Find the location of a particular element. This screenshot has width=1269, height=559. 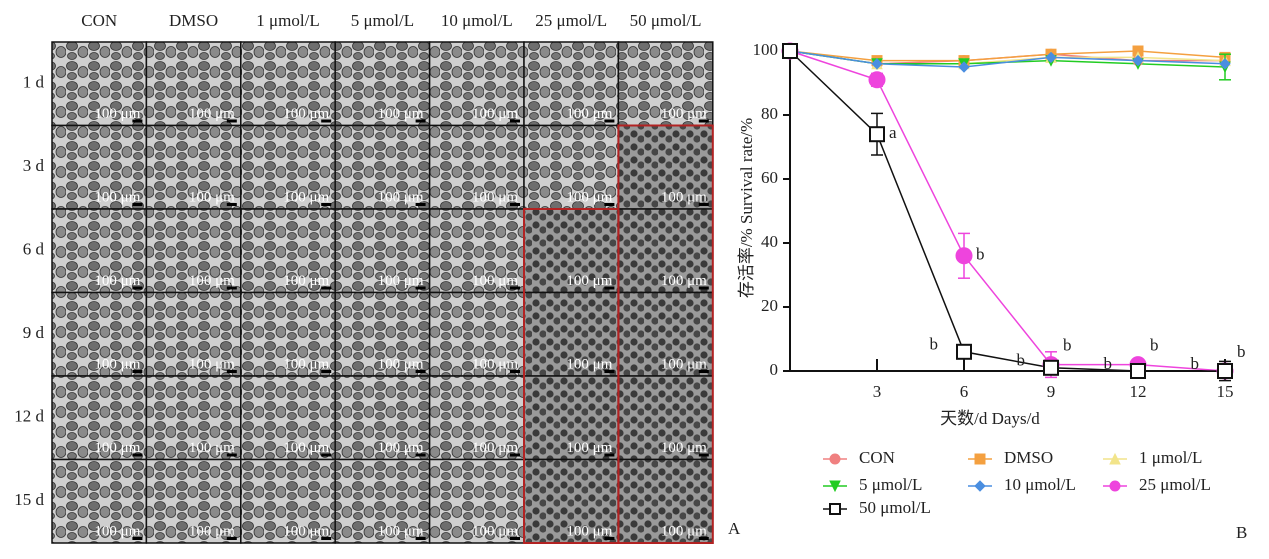

series-line is located at coordinates (1007, 59).